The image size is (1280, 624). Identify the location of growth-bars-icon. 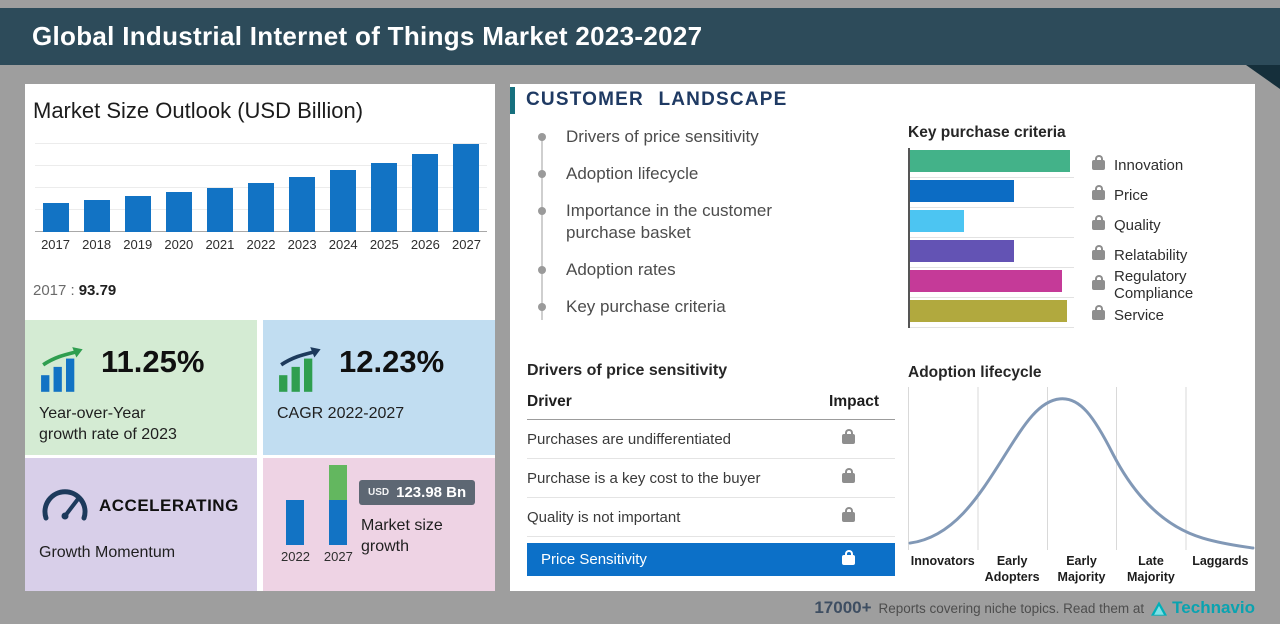
(66, 370).